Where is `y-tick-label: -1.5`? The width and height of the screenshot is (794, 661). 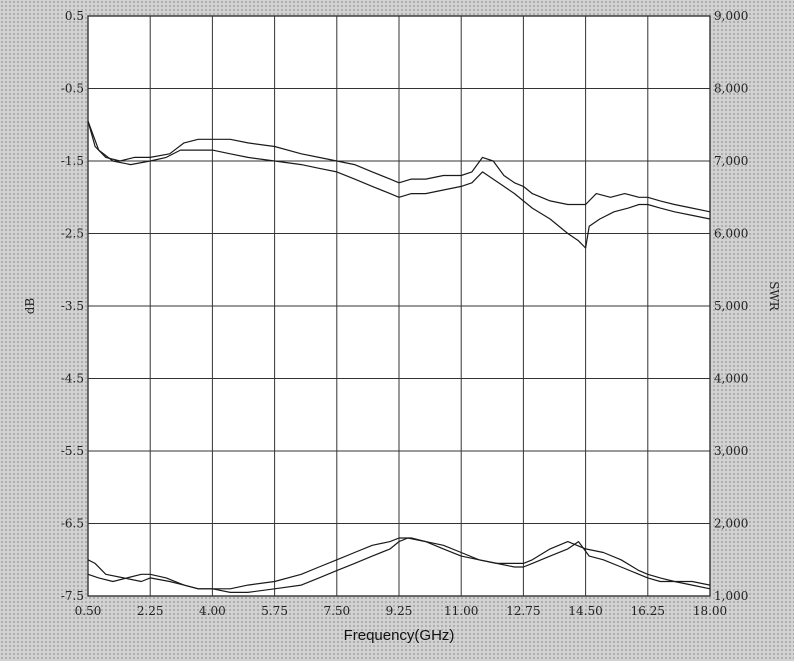
y-tick-label: -1.5 is located at coordinates (72, 161).